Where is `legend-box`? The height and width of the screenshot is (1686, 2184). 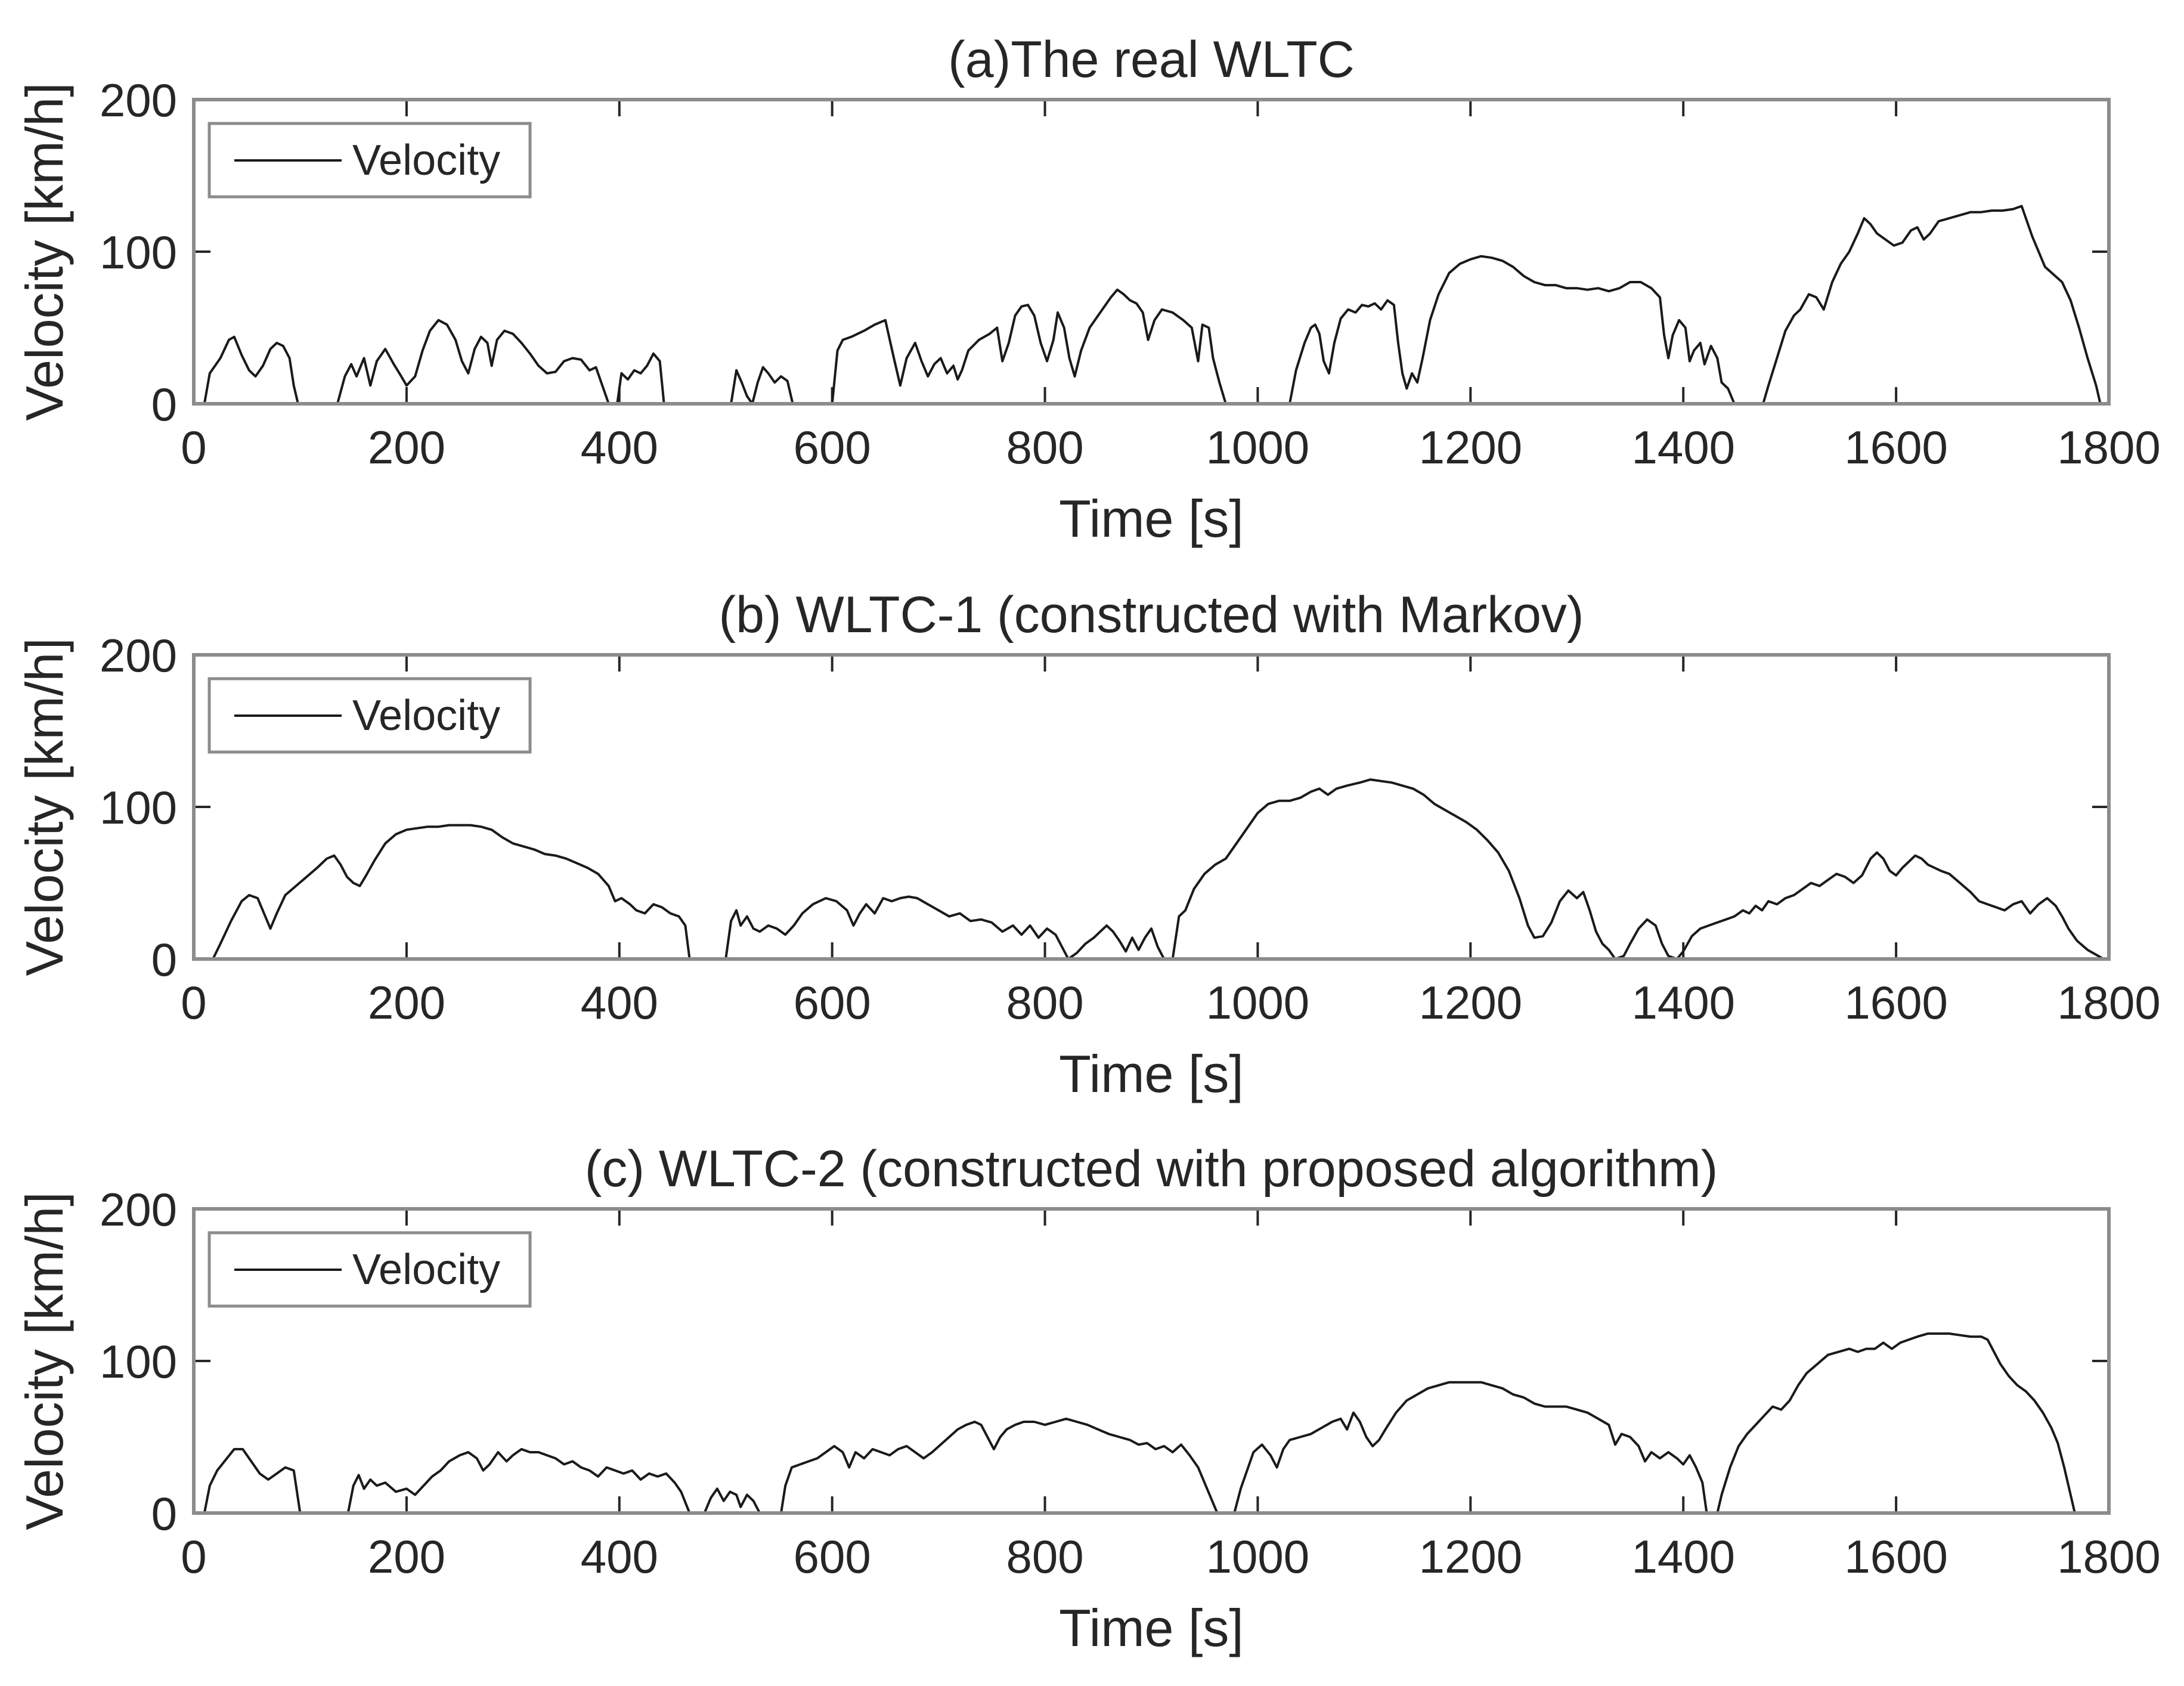 legend-box is located at coordinates (370, 1269).